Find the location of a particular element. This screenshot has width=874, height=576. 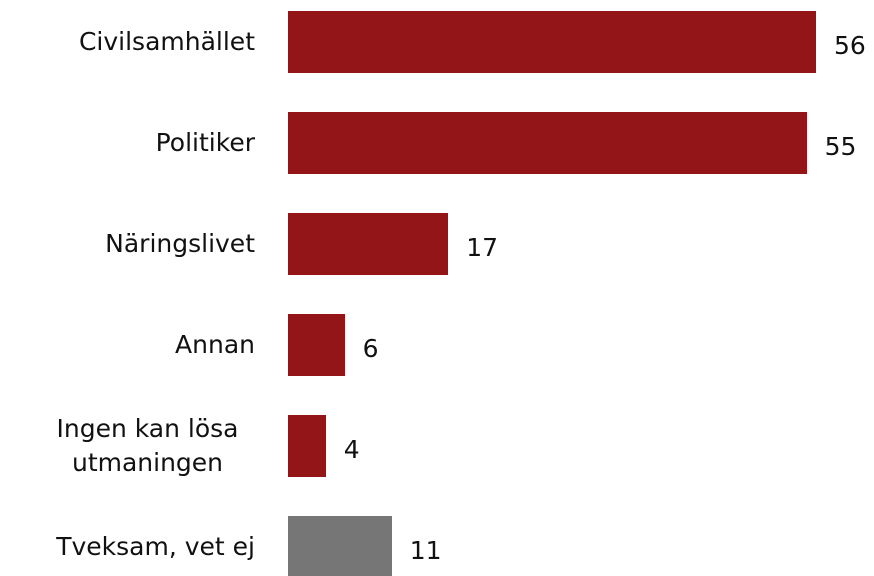

category-label: Näringslivet is located at coordinates (130, 244).